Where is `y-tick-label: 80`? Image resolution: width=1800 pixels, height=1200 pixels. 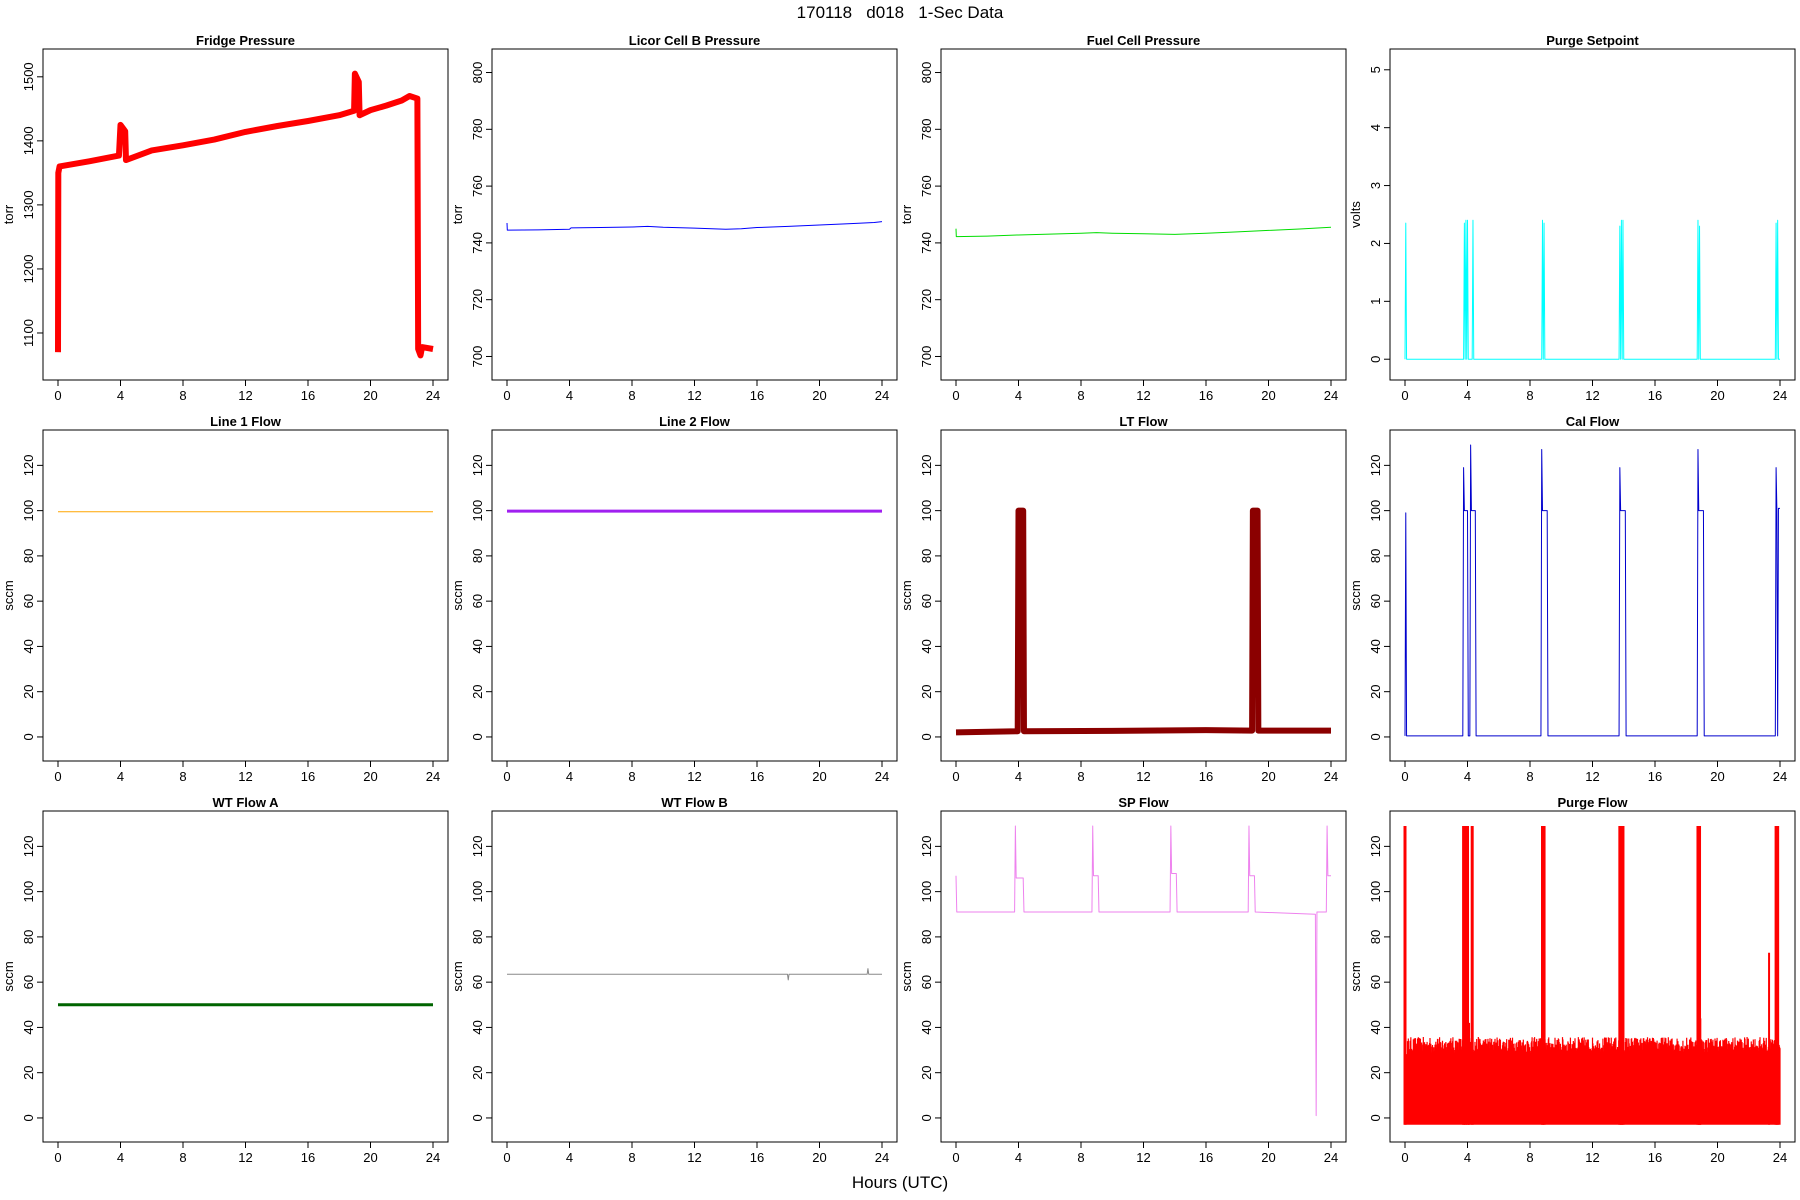 y-tick-label: 80 is located at coordinates (28, 556).